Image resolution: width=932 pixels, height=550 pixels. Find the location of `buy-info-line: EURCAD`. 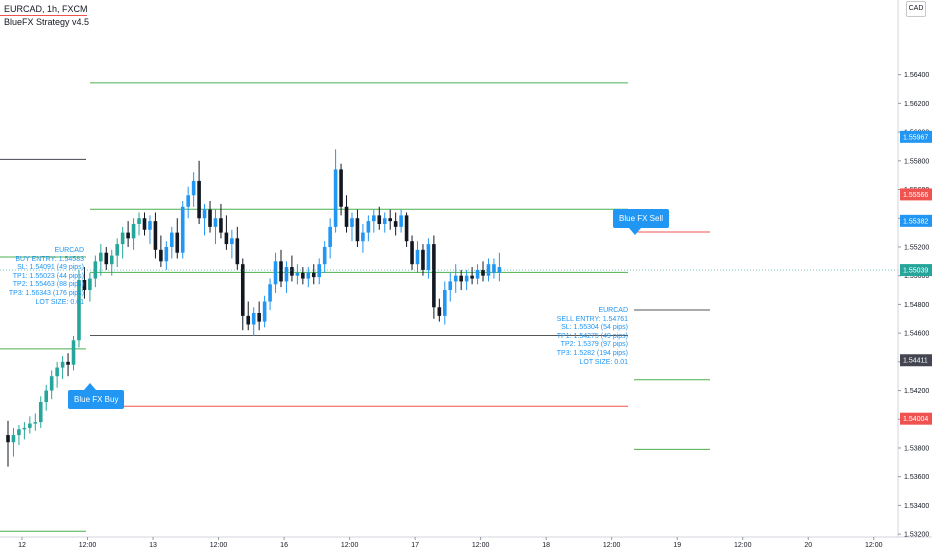

buy-info-line: EURCAD is located at coordinates (69, 250).